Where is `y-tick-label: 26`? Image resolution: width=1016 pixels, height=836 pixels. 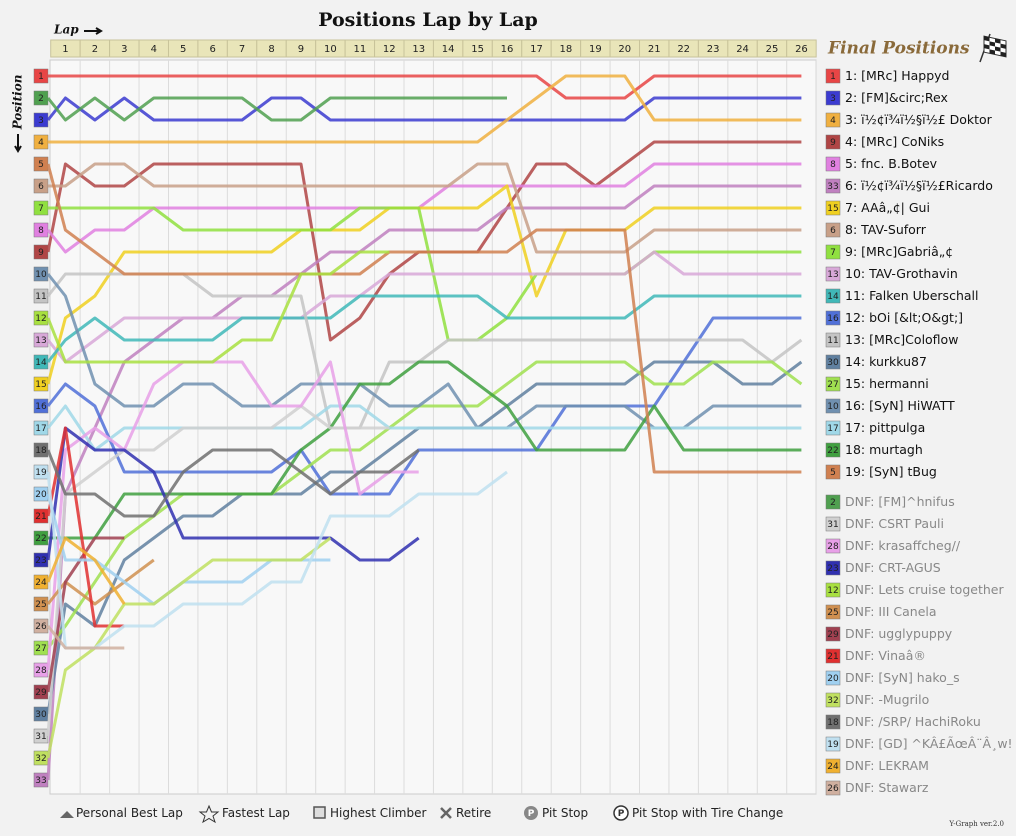
y-tick-label: 26 is located at coordinates (41, 627).